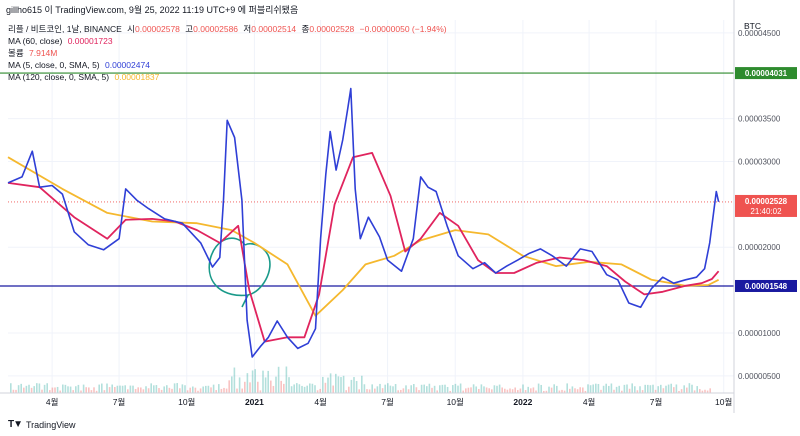 This screenshot has height=436, width=800. What do you see at coordinates (157, 29) in the screenshot?
I see `open-value: 0.00002578` at bounding box center [157, 29].